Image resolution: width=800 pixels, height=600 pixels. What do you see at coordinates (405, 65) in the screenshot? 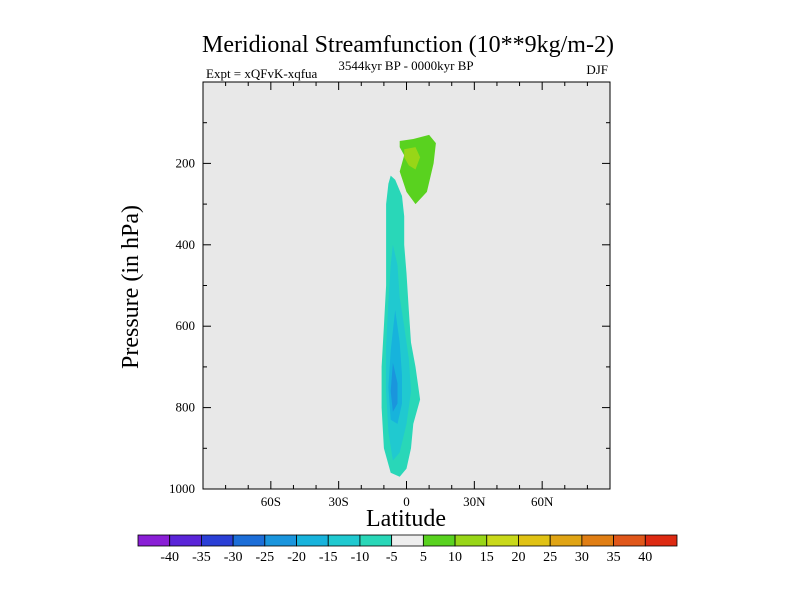
I see `time-range-label: 3544kyr BP - 0000kyr BP` at bounding box center [405, 65].